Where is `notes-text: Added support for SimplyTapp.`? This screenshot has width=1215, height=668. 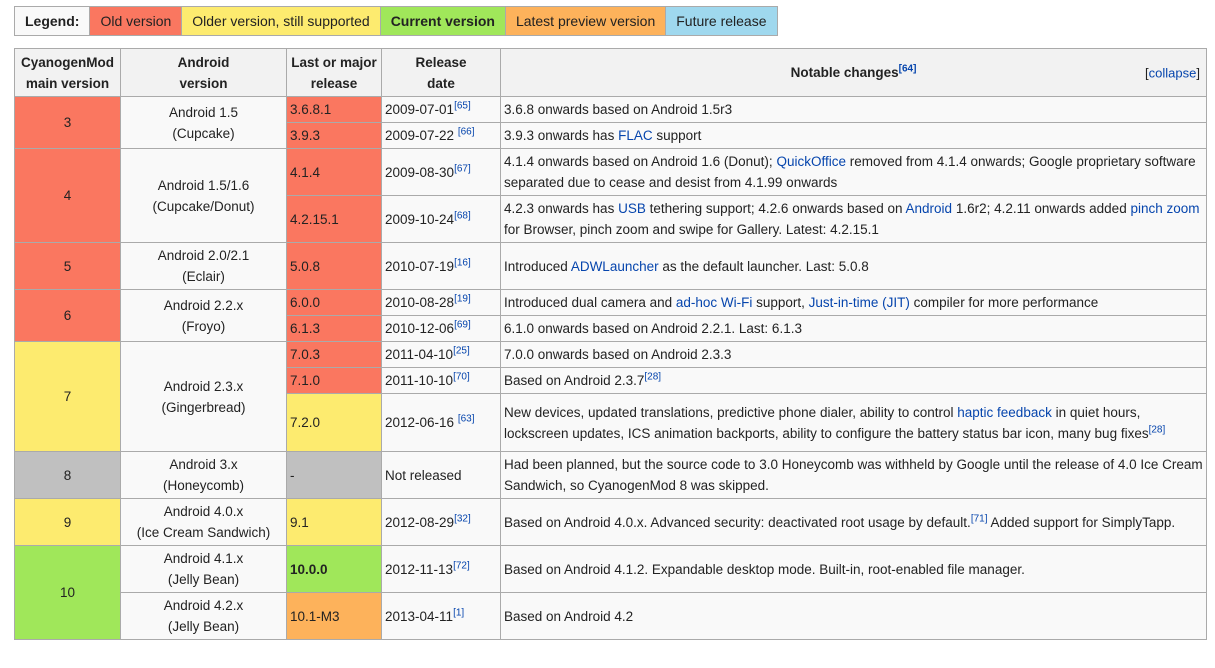
notes-text: Added support for SimplyTapp. is located at coordinates (1081, 522).